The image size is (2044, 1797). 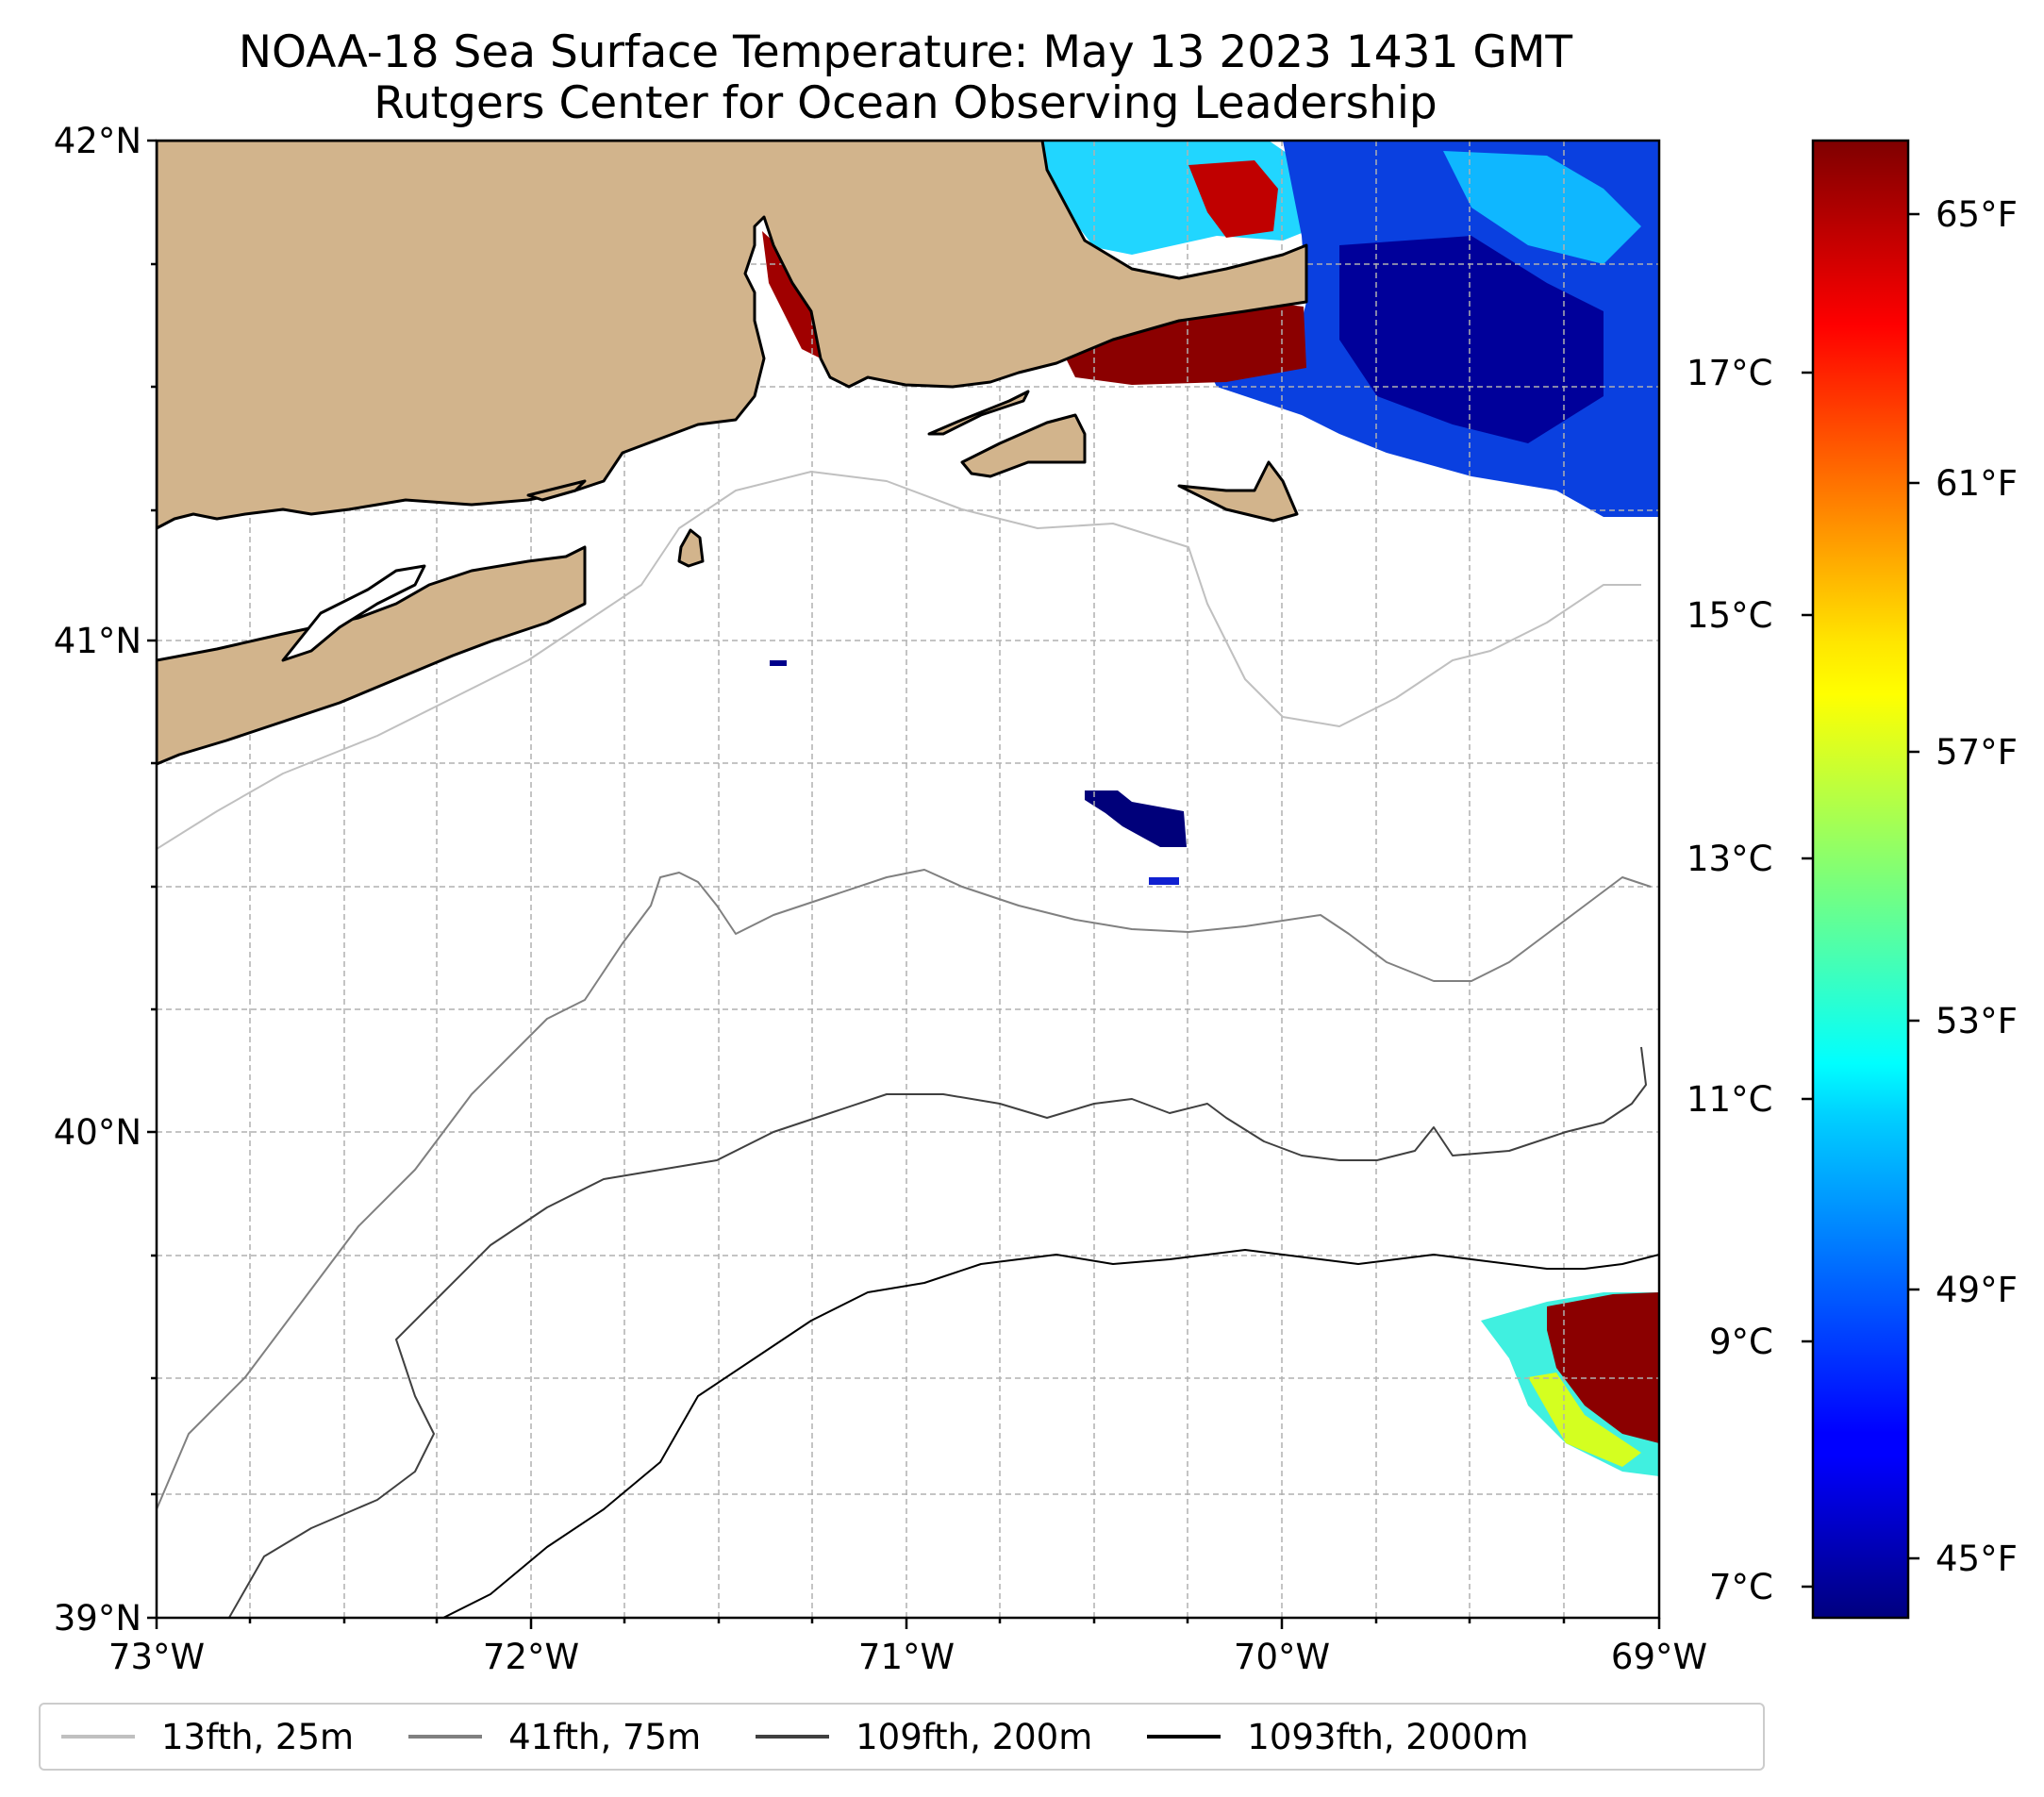 What do you see at coordinates (691, 548) in the screenshot?
I see `land-block-island` at bounding box center [691, 548].